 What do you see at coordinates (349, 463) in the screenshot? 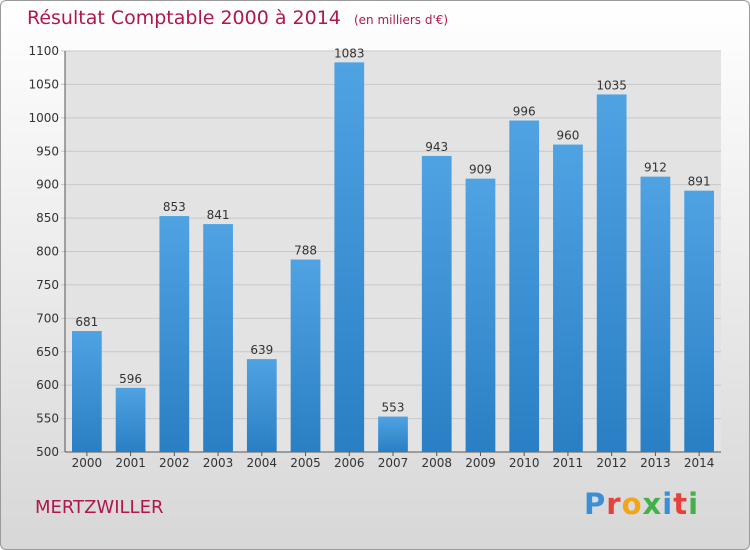
I see `x-tick-label: 2006` at bounding box center [349, 463].